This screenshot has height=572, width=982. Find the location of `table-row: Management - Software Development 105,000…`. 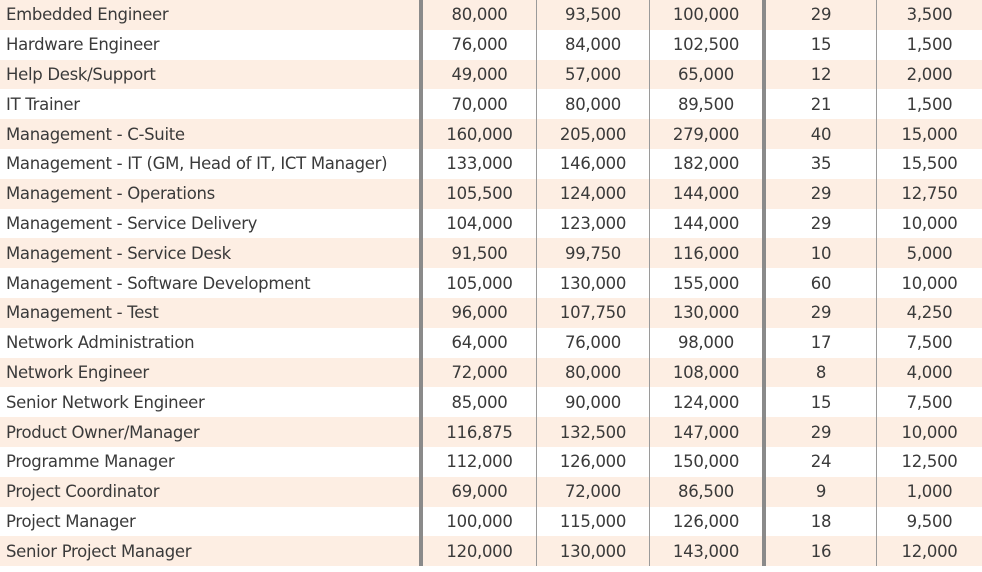

table-row: Management - Software Development 105,000… is located at coordinates (491, 283).